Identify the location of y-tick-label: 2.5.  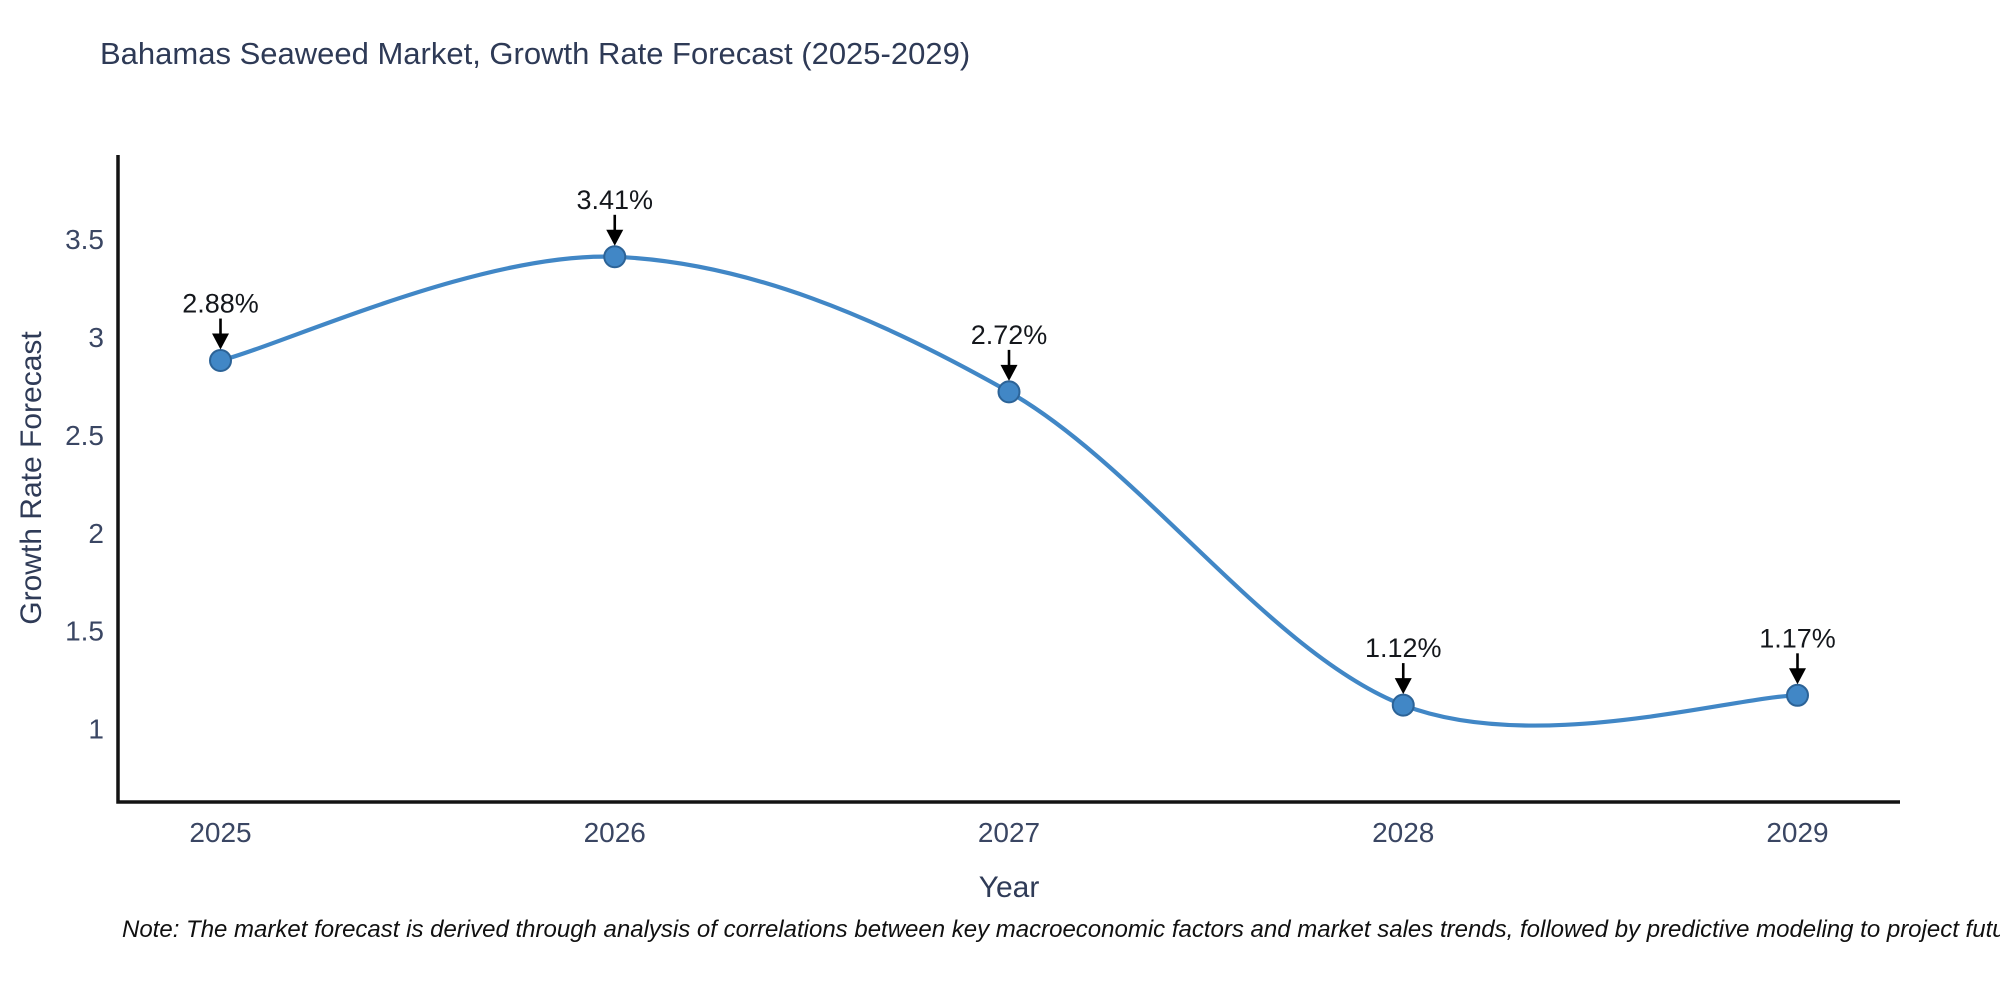
(84, 435).